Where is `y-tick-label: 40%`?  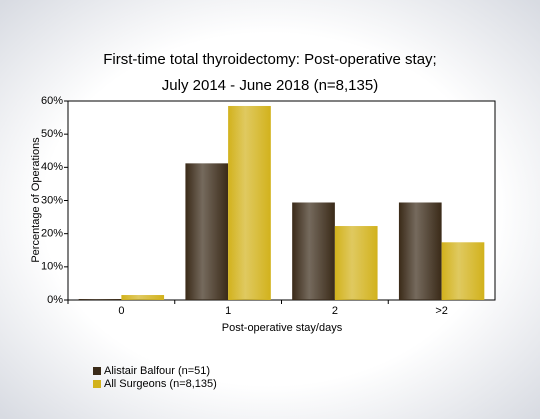 y-tick-label: 40% is located at coordinates (52, 167).